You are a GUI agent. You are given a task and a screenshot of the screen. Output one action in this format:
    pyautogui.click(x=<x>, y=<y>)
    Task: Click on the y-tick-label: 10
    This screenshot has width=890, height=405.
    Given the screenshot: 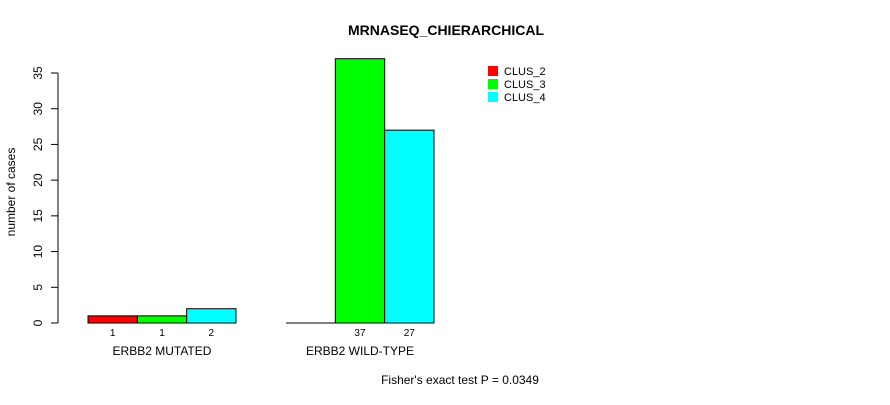 What is the action you would take?
    pyautogui.click(x=38, y=252)
    